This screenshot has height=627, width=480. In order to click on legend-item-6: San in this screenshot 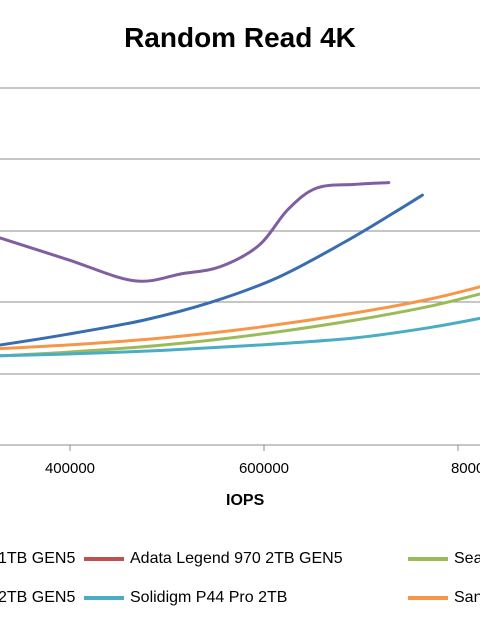, I will do `click(444, 598)`.